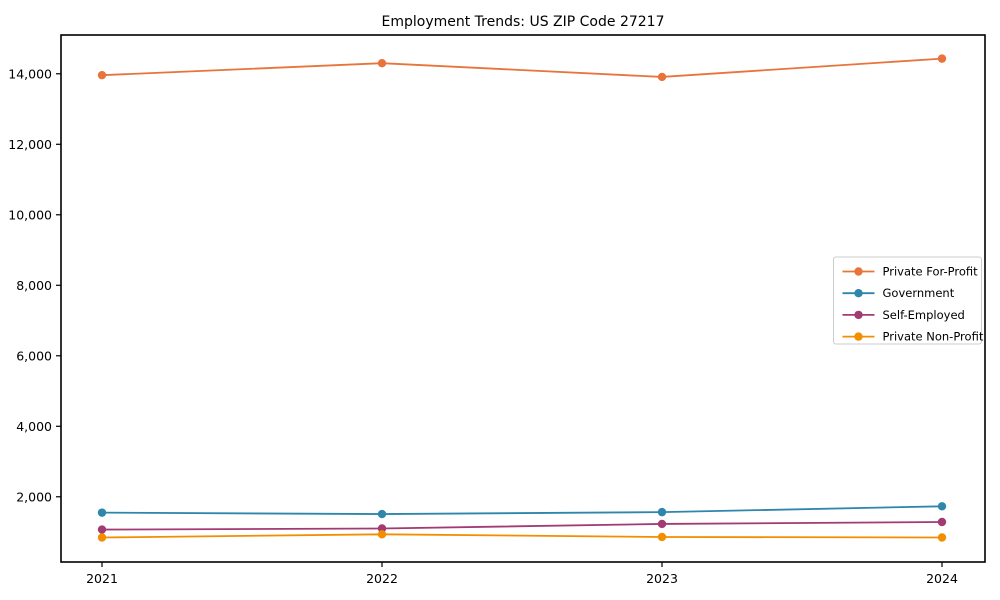 Image resolution: width=1000 pixels, height=600 pixels. What do you see at coordinates (30, 73) in the screenshot?
I see `y-axis-tick-label: 14,000` at bounding box center [30, 73].